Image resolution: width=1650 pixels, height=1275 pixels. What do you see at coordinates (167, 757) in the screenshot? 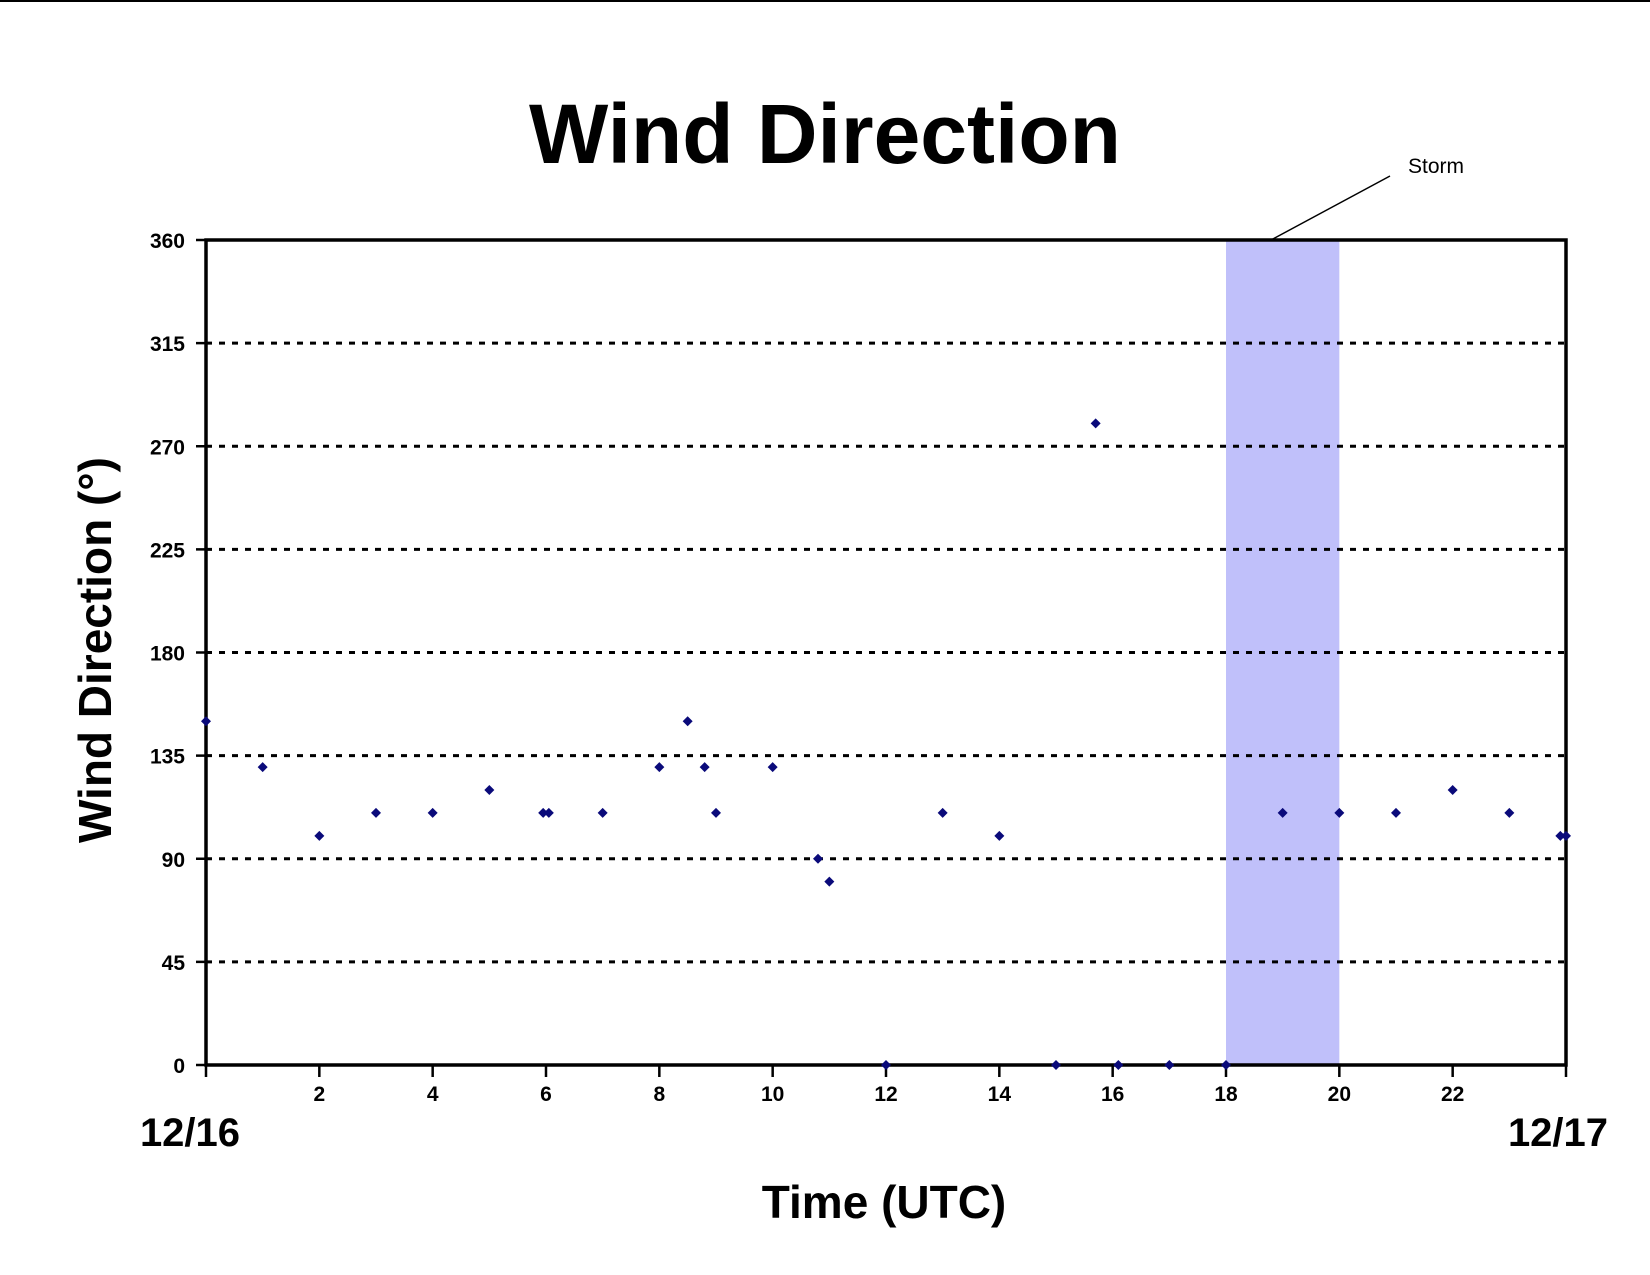
I see `y-tick-label-135: 135` at bounding box center [167, 757].